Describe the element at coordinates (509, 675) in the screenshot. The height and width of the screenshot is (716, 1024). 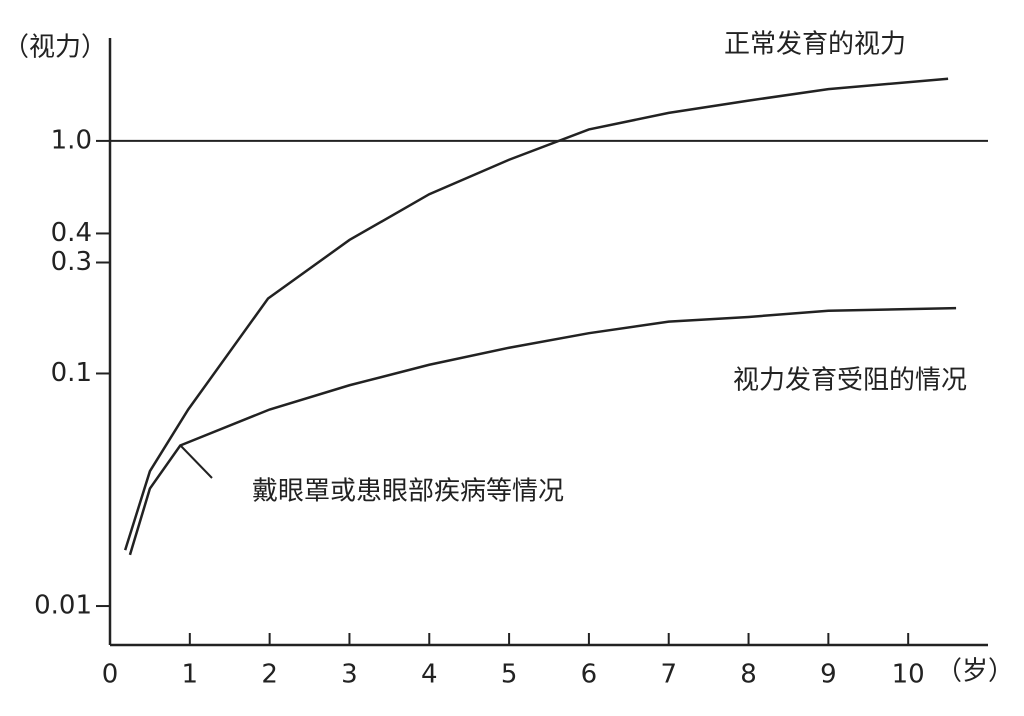
I see `x-tick-label: 5` at that location.